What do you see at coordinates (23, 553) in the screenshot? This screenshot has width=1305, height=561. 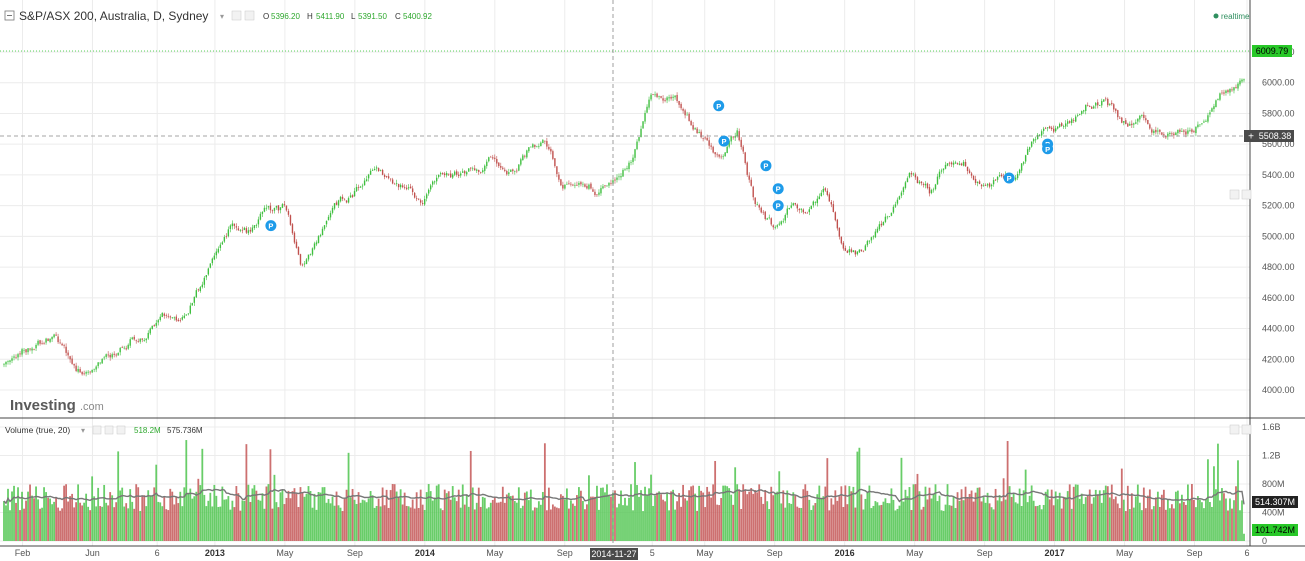 I see `time-tick-label: Feb` at bounding box center [23, 553].